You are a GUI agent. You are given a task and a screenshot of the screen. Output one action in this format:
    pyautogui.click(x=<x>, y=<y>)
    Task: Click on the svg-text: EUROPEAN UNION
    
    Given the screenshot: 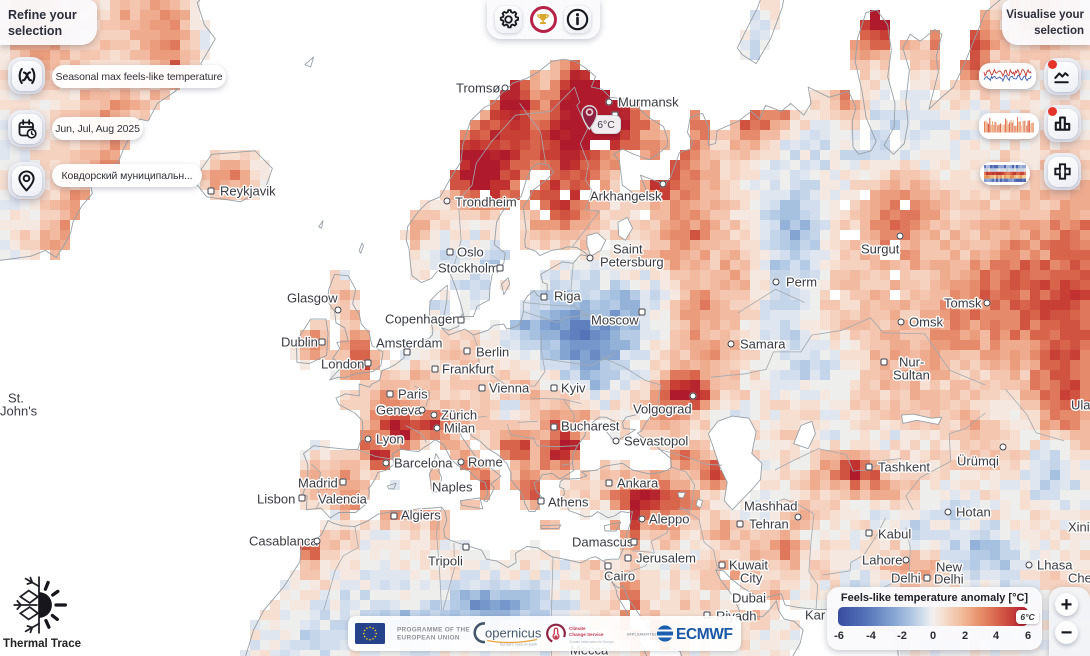 What is the action you would take?
    pyautogui.click(x=428, y=638)
    